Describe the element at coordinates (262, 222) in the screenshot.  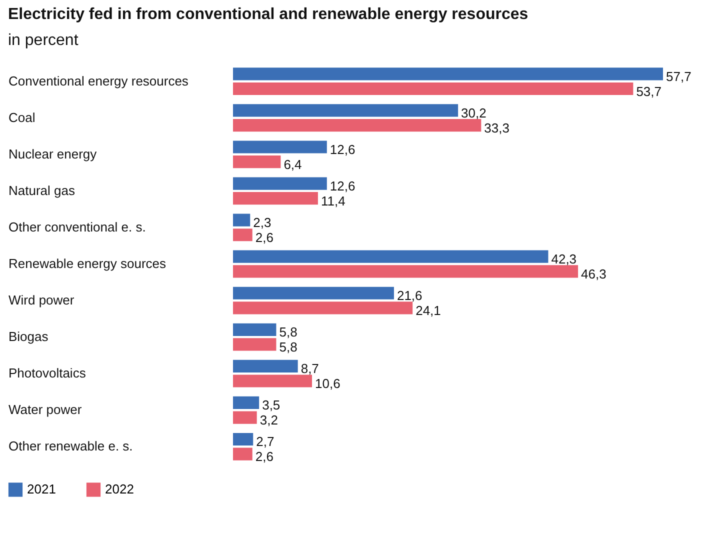
I see `data-label: 2,3` at that location.